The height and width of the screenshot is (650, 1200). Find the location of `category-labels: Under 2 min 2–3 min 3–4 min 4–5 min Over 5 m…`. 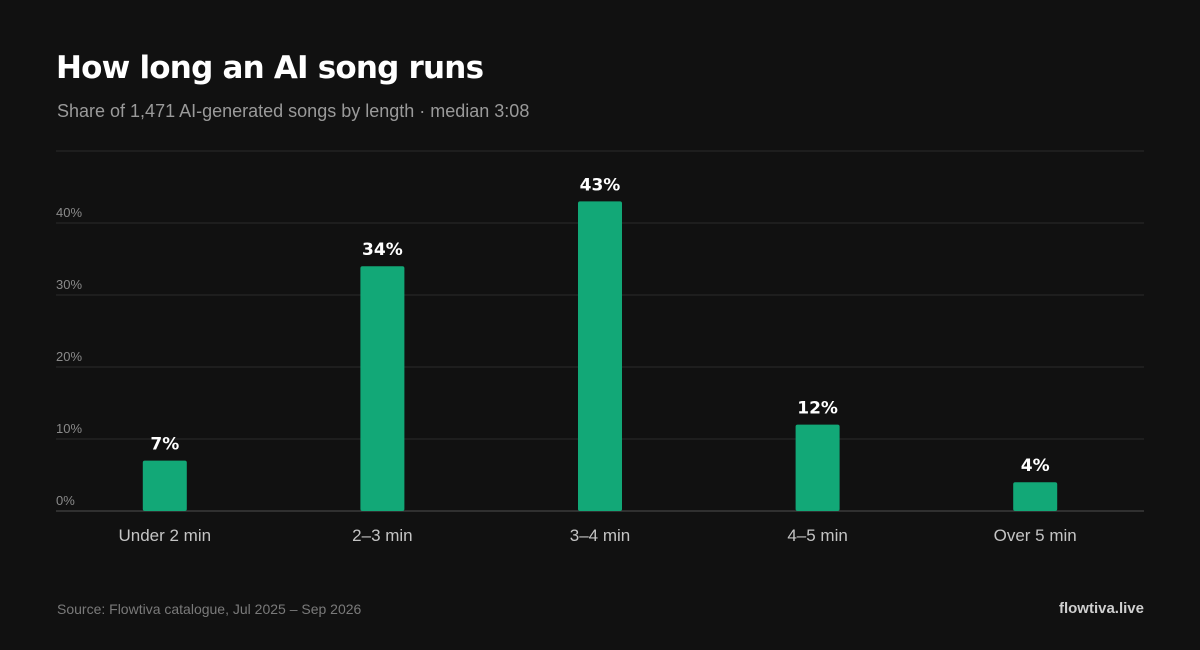

category-labels: Under 2 min 2–3 min 3–4 min 4–5 min Over 5 m… is located at coordinates (597, 535).